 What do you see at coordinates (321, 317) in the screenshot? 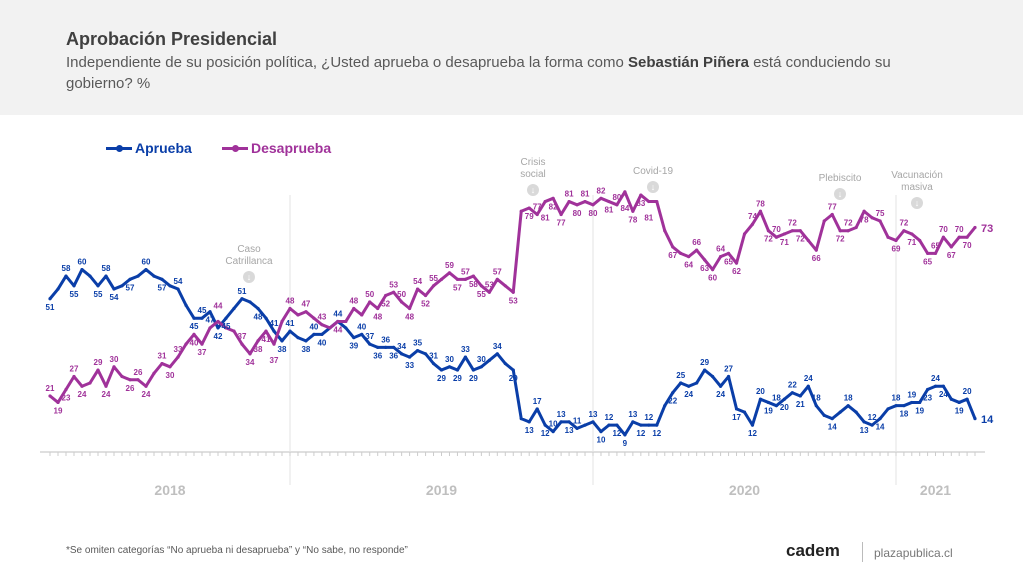
I see `data-label: 43` at bounding box center [321, 317].